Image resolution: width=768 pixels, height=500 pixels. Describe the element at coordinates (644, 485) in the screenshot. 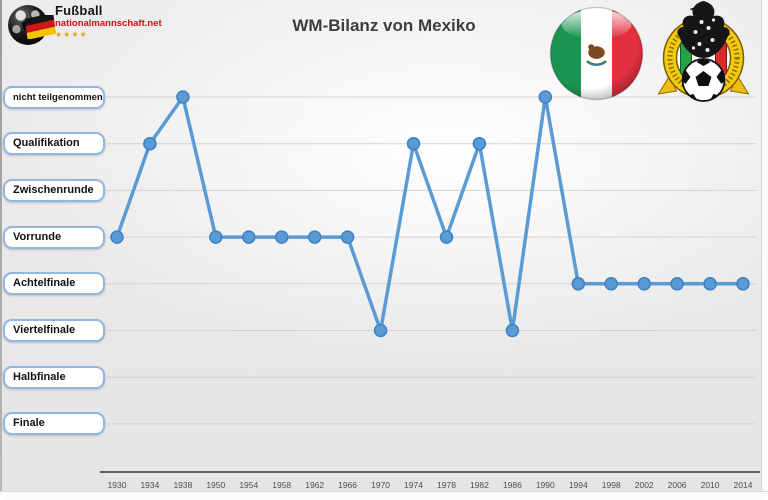

I see `x-tick-2002: 2002` at that location.